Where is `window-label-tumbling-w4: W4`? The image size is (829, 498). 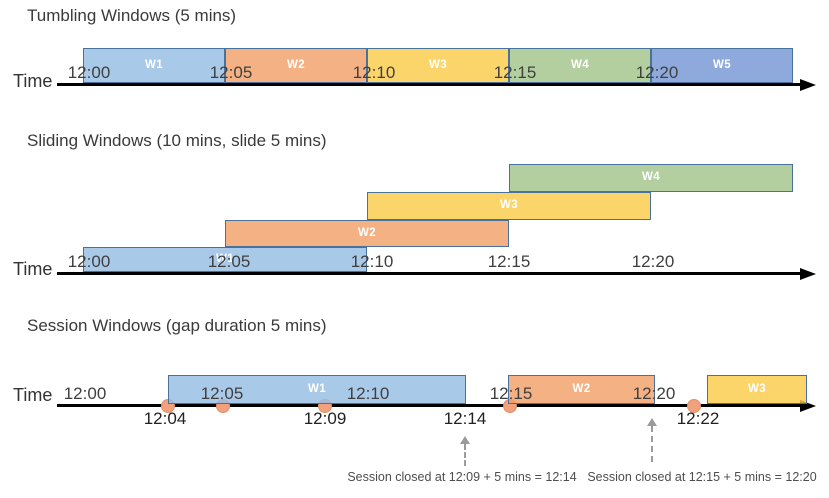 window-label-tumbling-w4: W4 is located at coordinates (580, 64).